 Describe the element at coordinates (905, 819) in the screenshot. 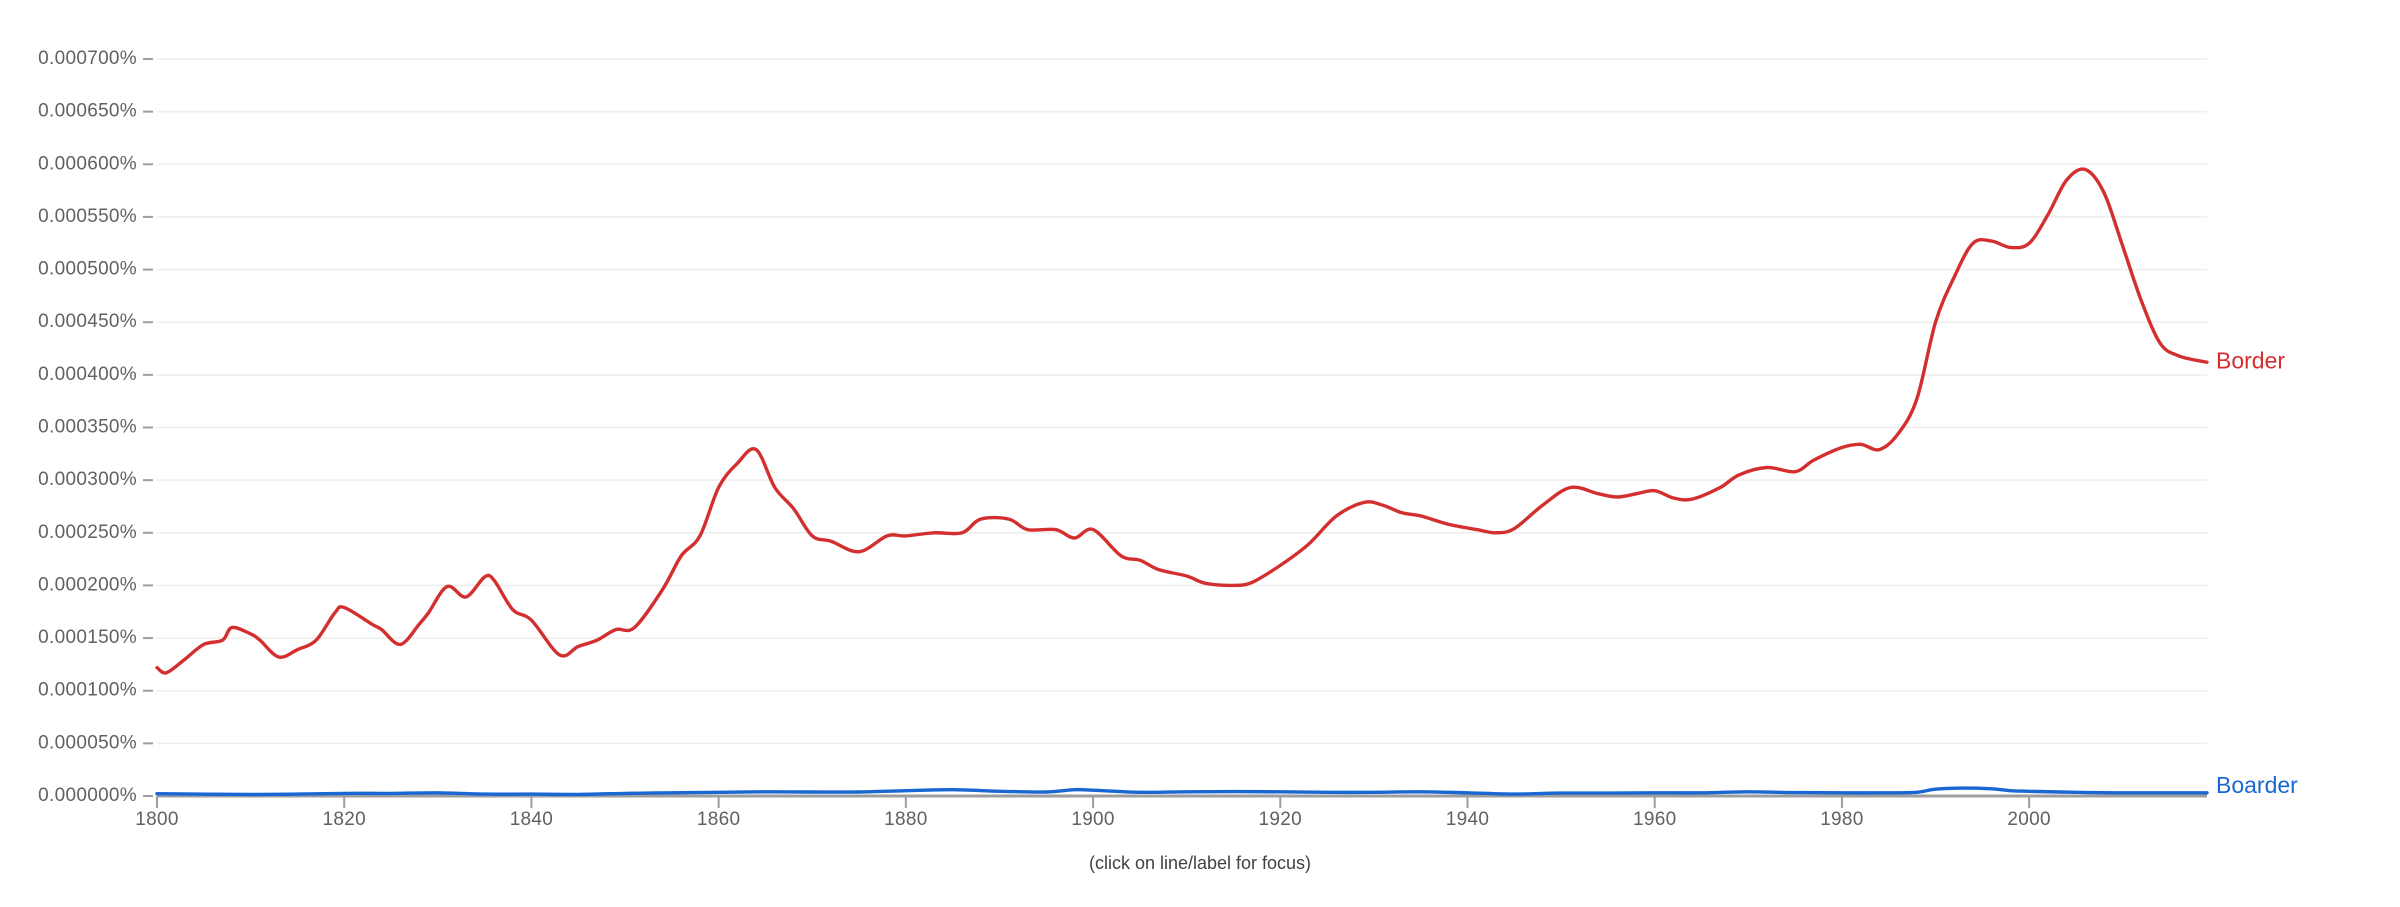

I see `x-tick-label: 1880` at that location.